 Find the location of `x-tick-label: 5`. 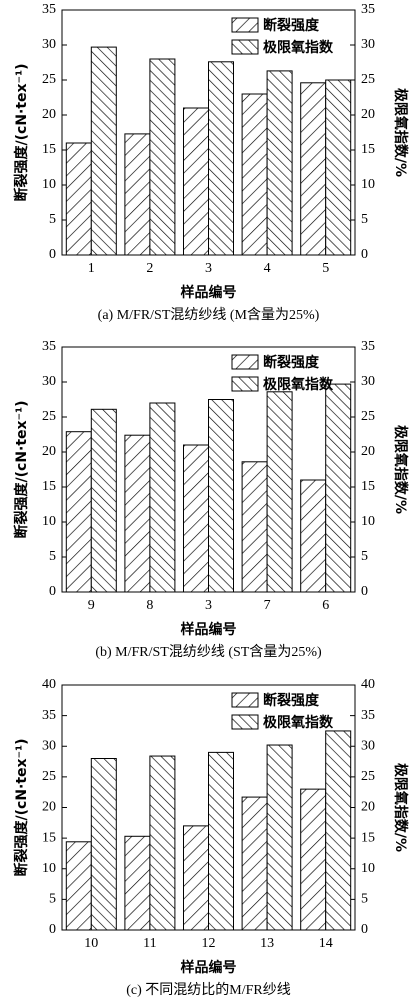

x-tick-label: 5 is located at coordinates (325, 268).